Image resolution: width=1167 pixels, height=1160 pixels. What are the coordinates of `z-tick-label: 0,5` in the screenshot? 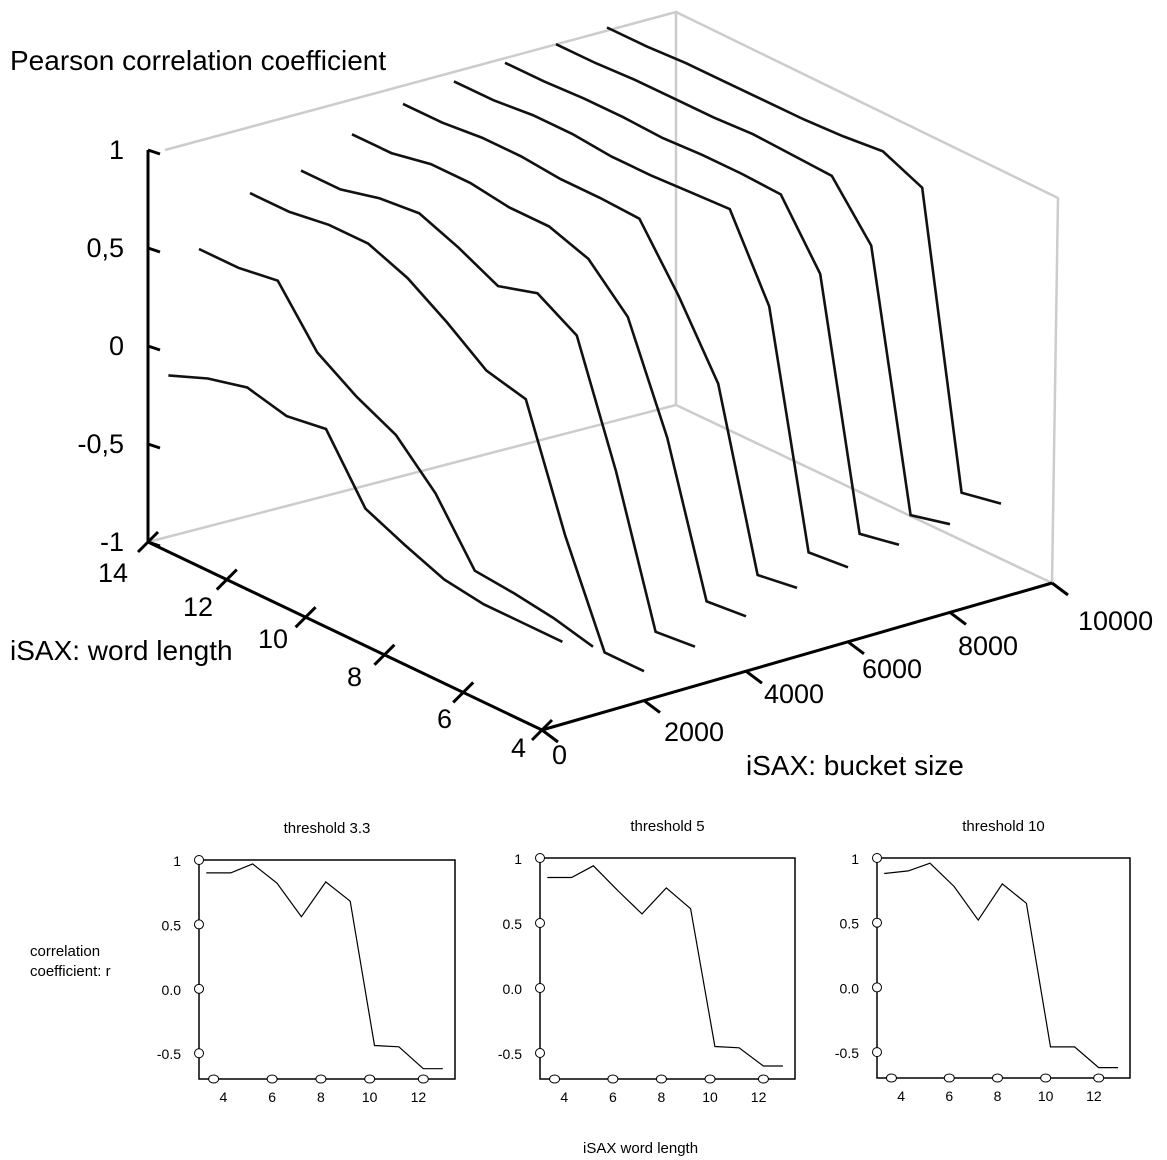 It's located at (105, 248).